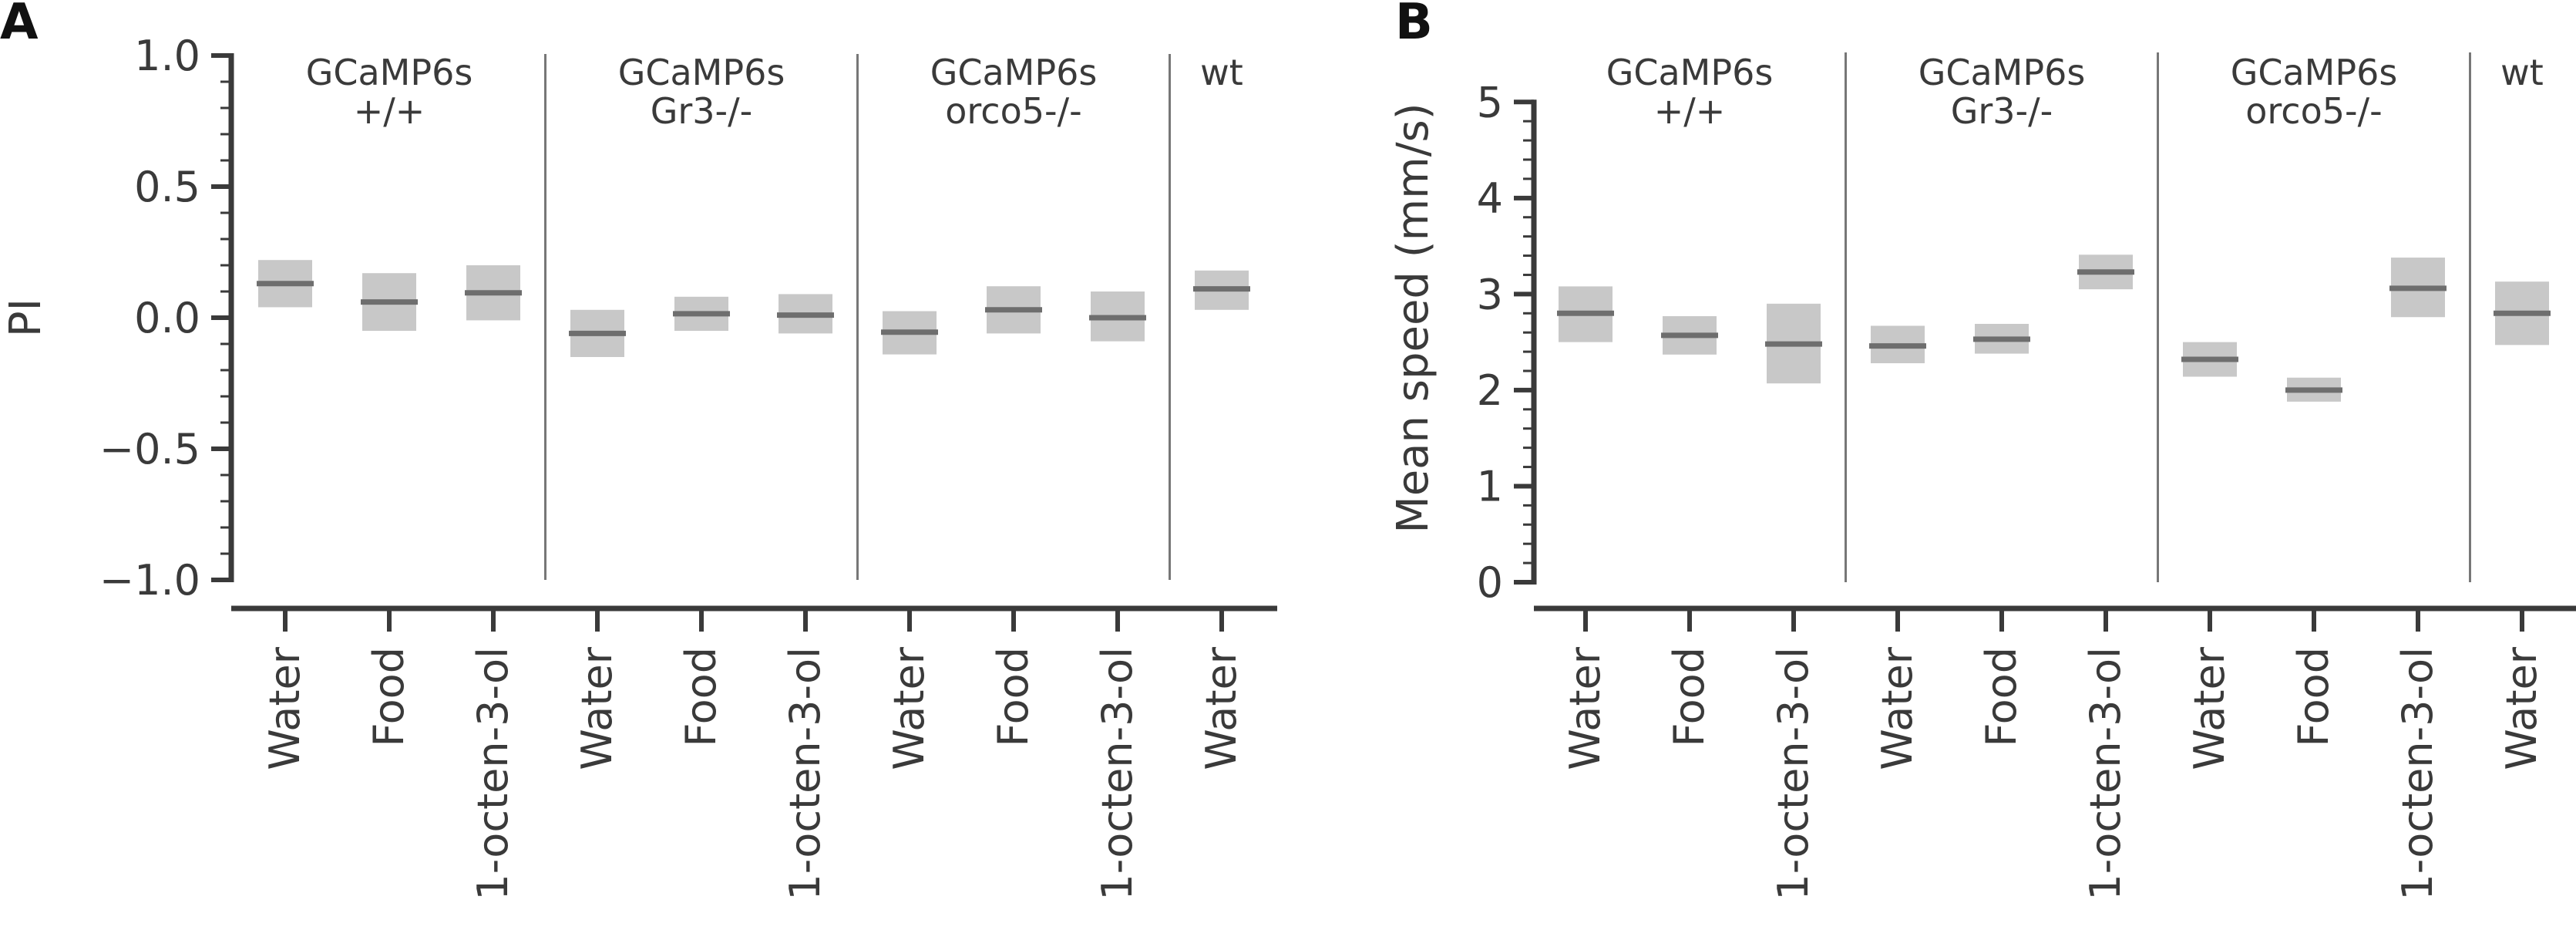 The image size is (2576, 930). I want to click on y-tick-label: 5, so click(1490, 102).